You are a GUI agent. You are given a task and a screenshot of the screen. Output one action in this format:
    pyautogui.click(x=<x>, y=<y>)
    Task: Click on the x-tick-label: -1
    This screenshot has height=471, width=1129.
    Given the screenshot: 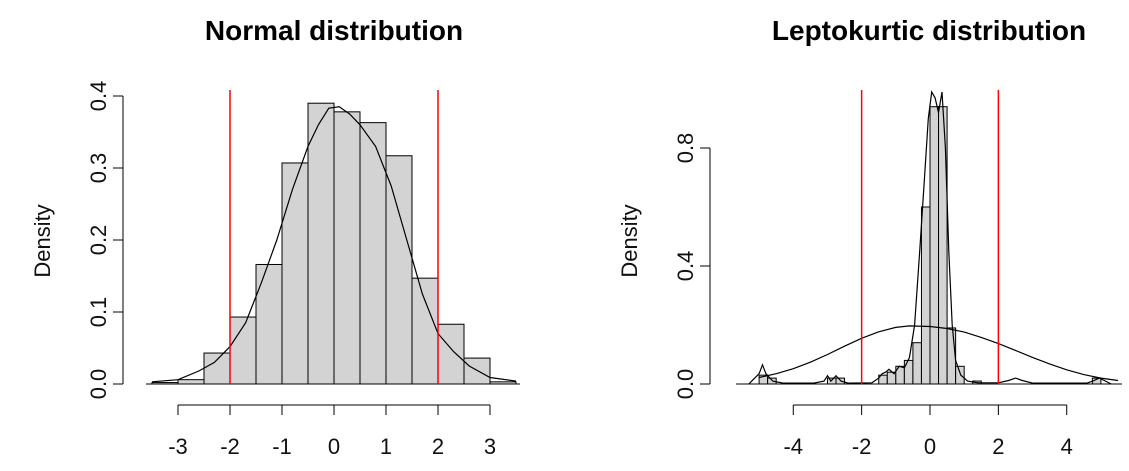 What is the action you would take?
    pyautogui.click(x=282, y=446)
    